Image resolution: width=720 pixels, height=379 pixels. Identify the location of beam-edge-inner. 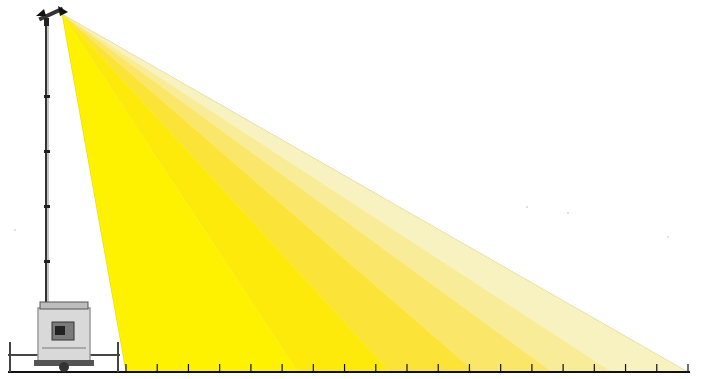
(94, 193).